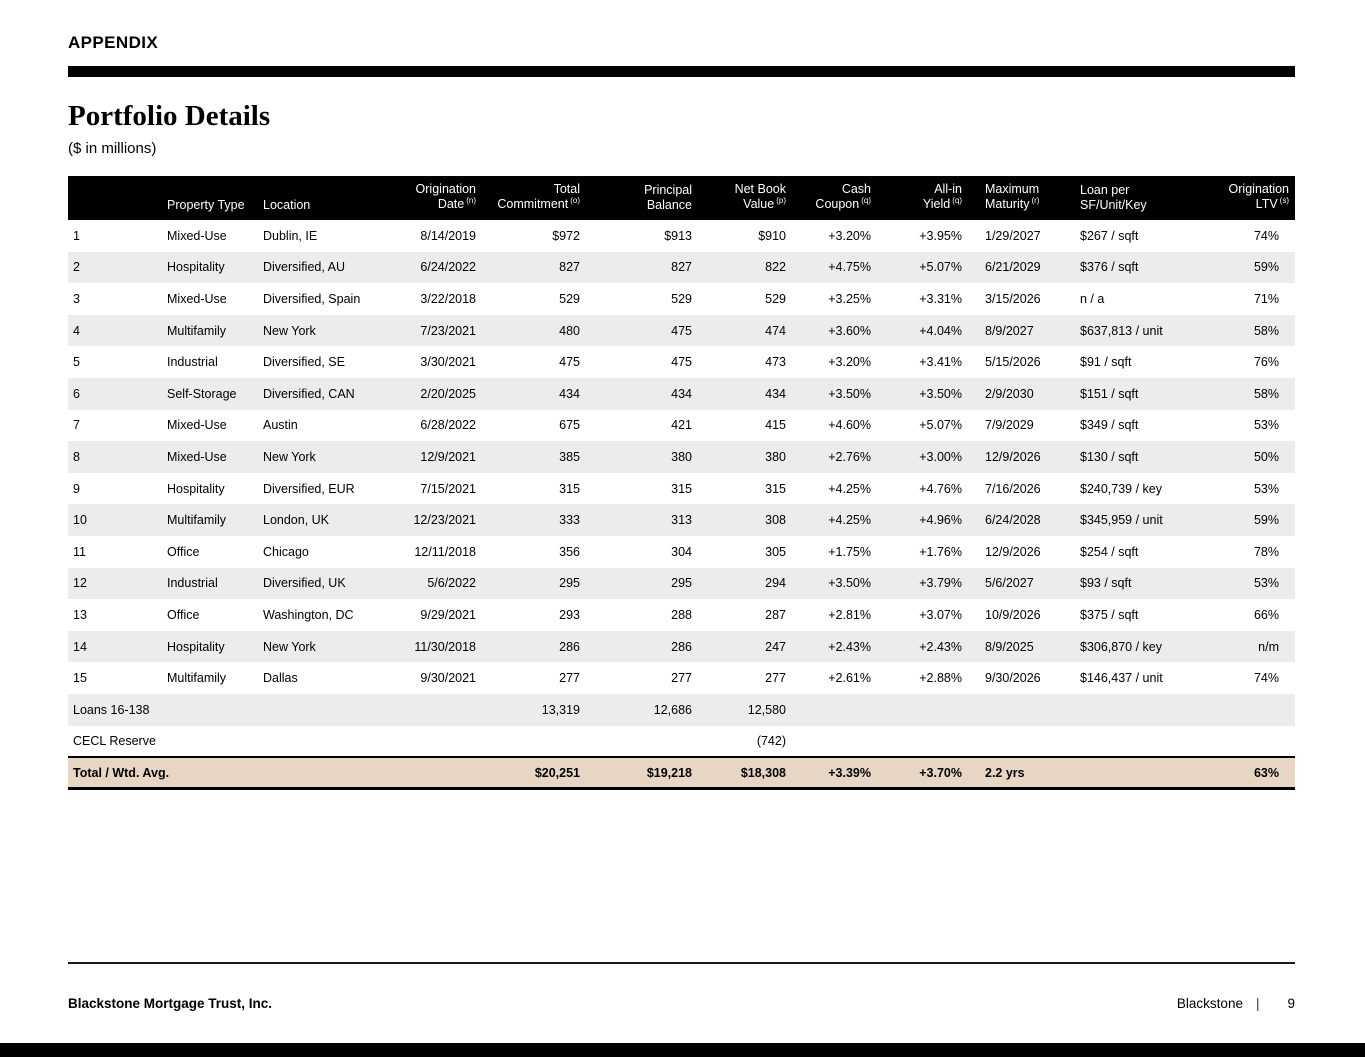  I want to click on cell-origination-date: 8/14/2019, so click(448, 235).